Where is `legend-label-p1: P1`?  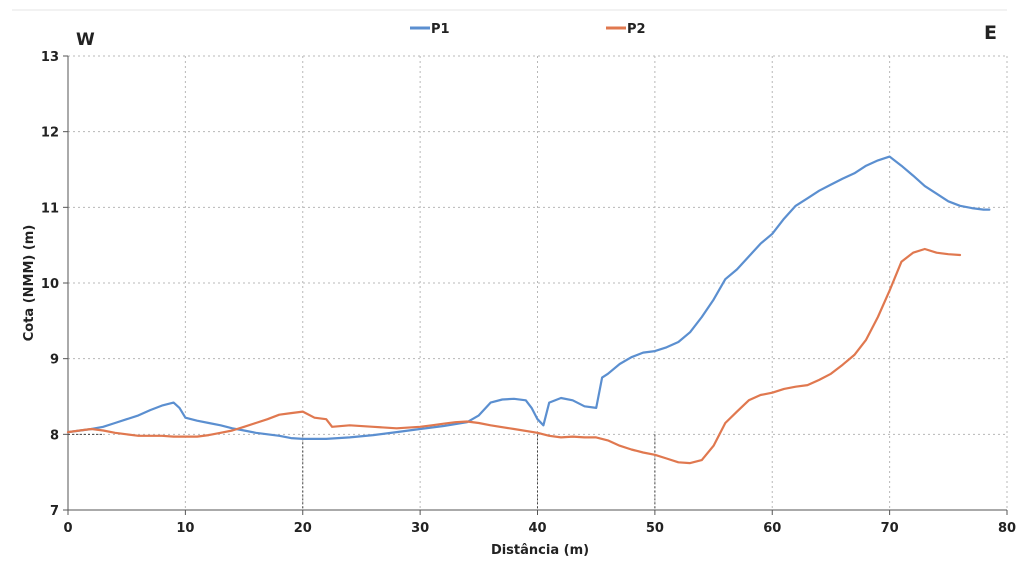 legend-label-p1: P1 is located at coordinates (440, 29).